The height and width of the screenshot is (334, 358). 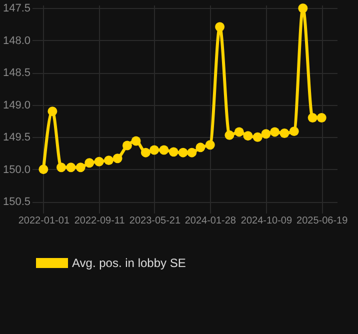 What do you see at coordinates (16, 73) in the screenshot?
I see `y-tick-label: 148.5` at bounding box center [16, 73].